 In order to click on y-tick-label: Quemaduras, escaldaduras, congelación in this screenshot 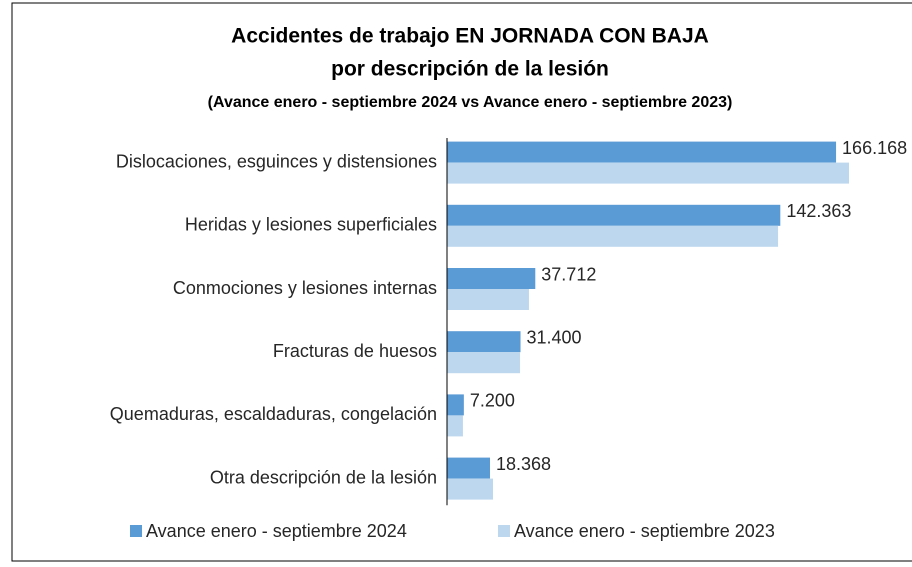, I will do `click(273, 414)`.